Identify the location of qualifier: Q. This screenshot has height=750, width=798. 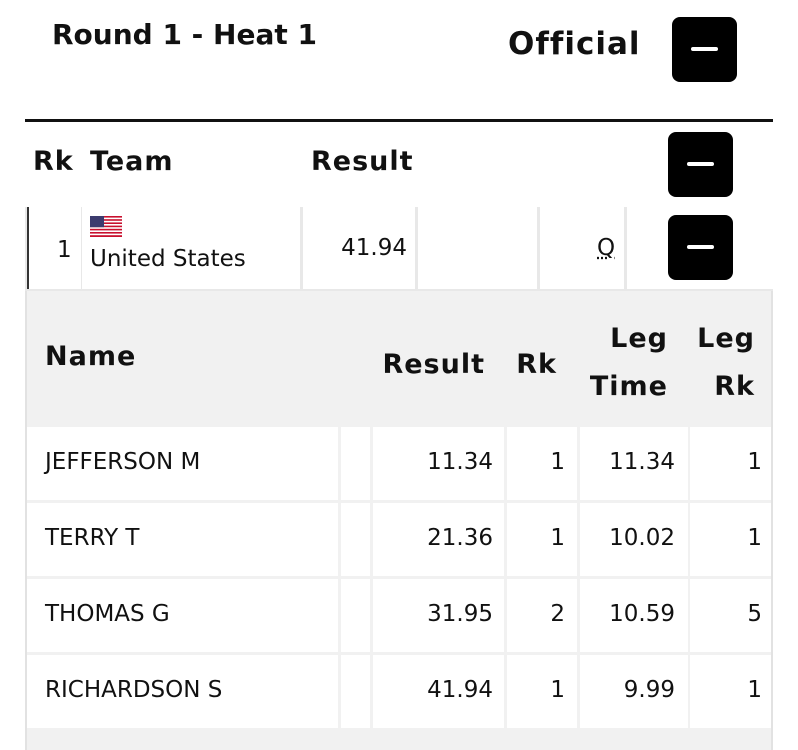
(606, 248).